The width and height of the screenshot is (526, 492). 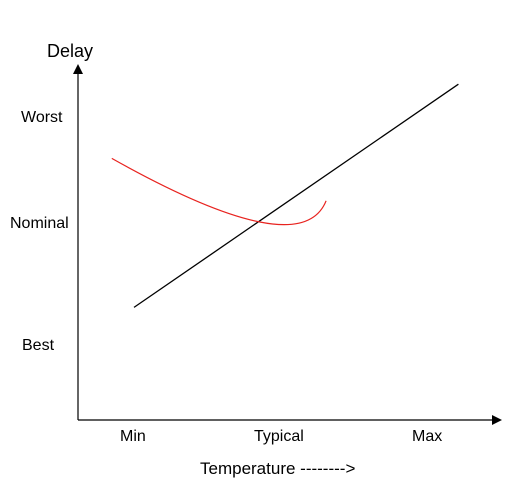 I want to click on x-tick-label-min: Min, so click(x=133, y=436).